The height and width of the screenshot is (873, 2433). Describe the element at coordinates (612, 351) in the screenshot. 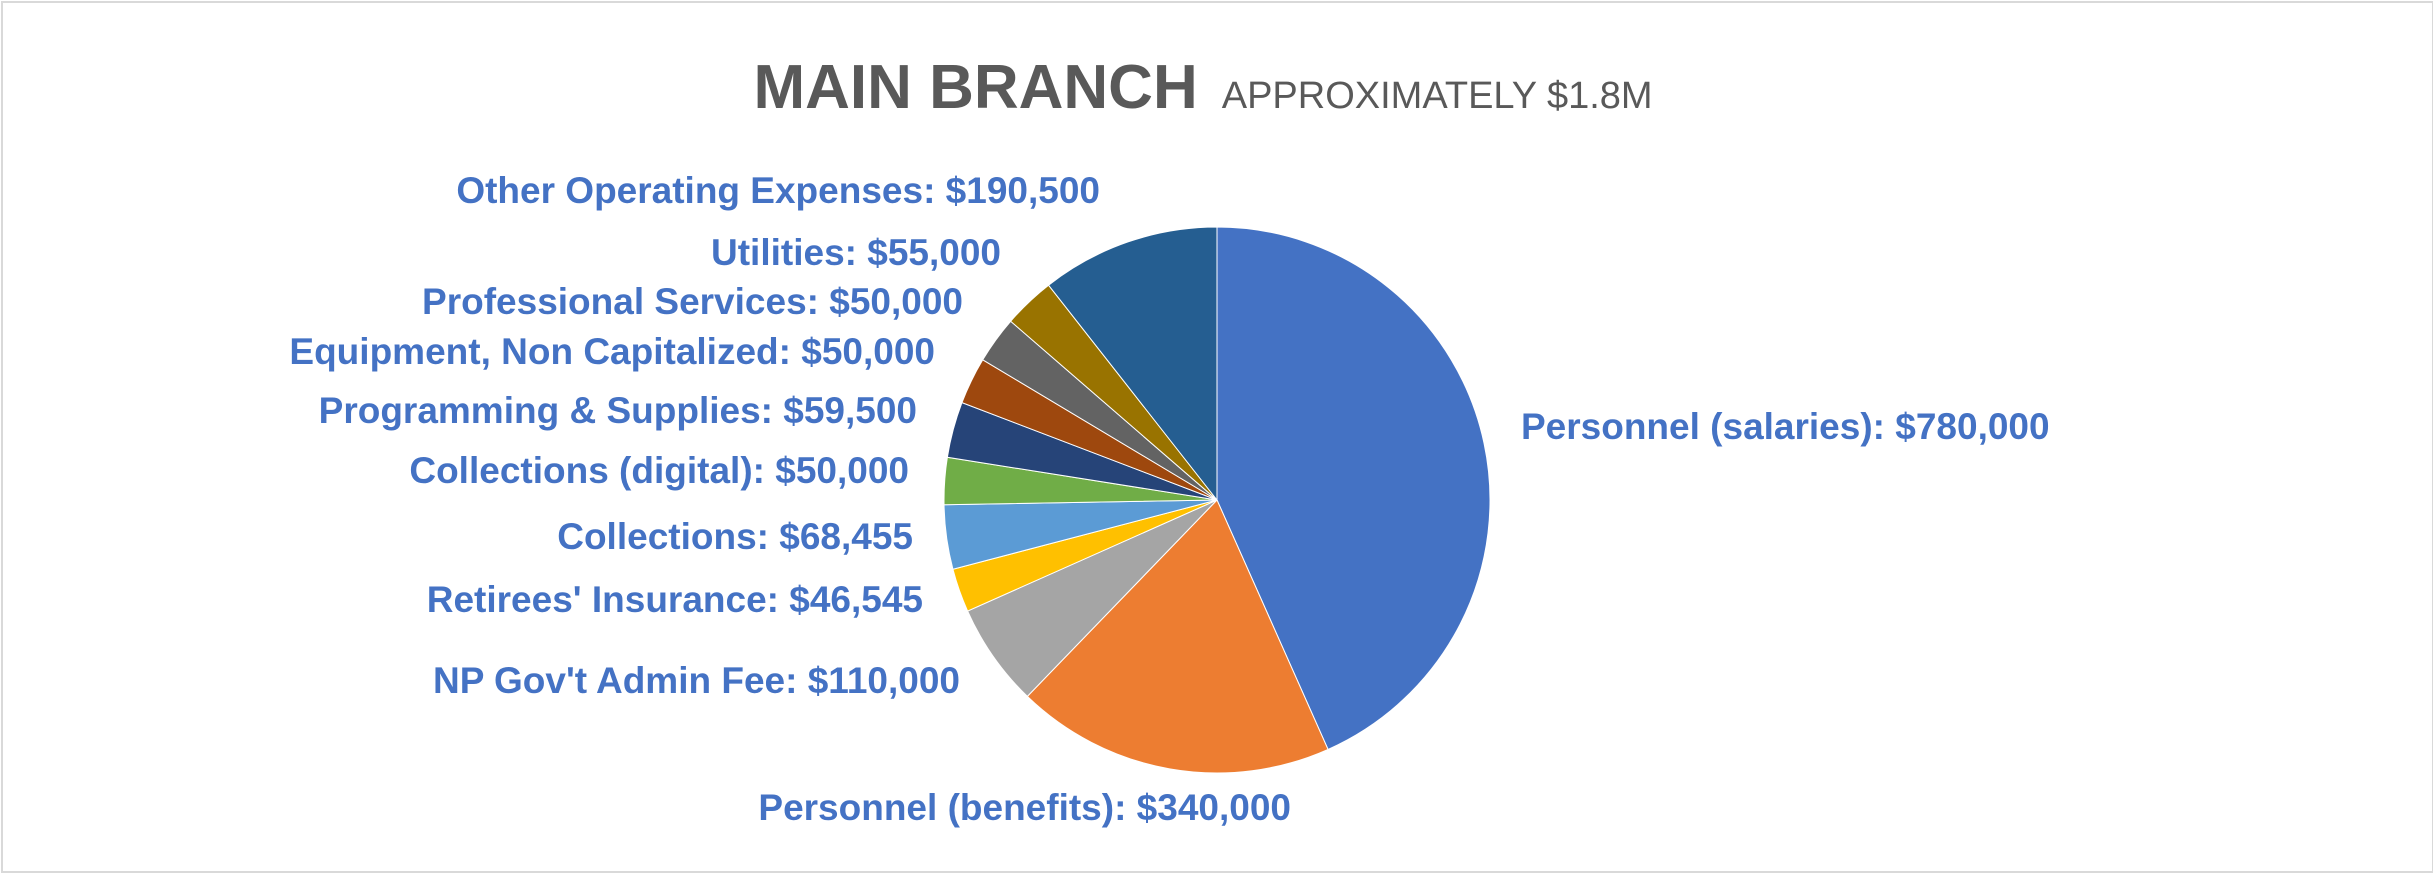

I see `slice-label-8: Equipment, Non Capitalized: $50,000` at that location.